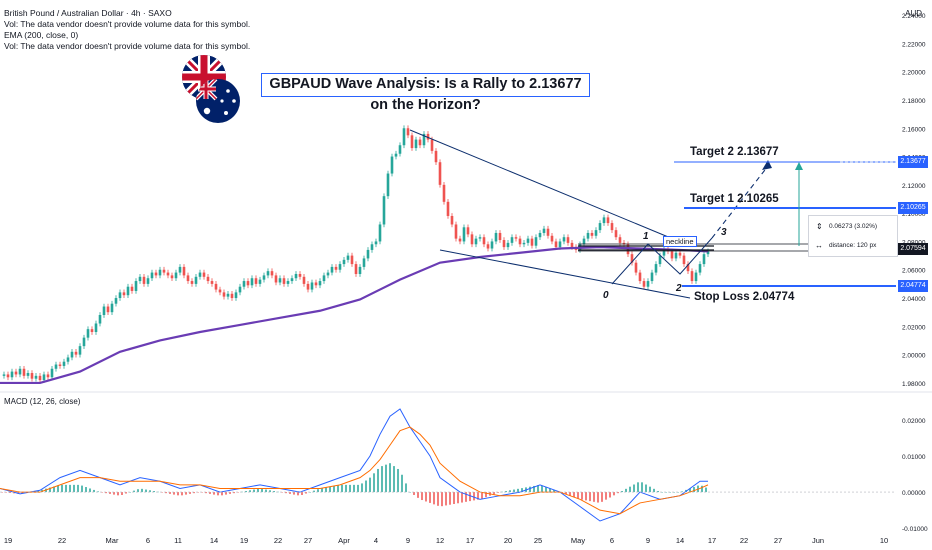 The width and height of the screenshot is (932, 550). Describe the element at coordinates (42, 401) in the screenshot. I see `macd-legend: MACD (12, 26, close)` at that location.